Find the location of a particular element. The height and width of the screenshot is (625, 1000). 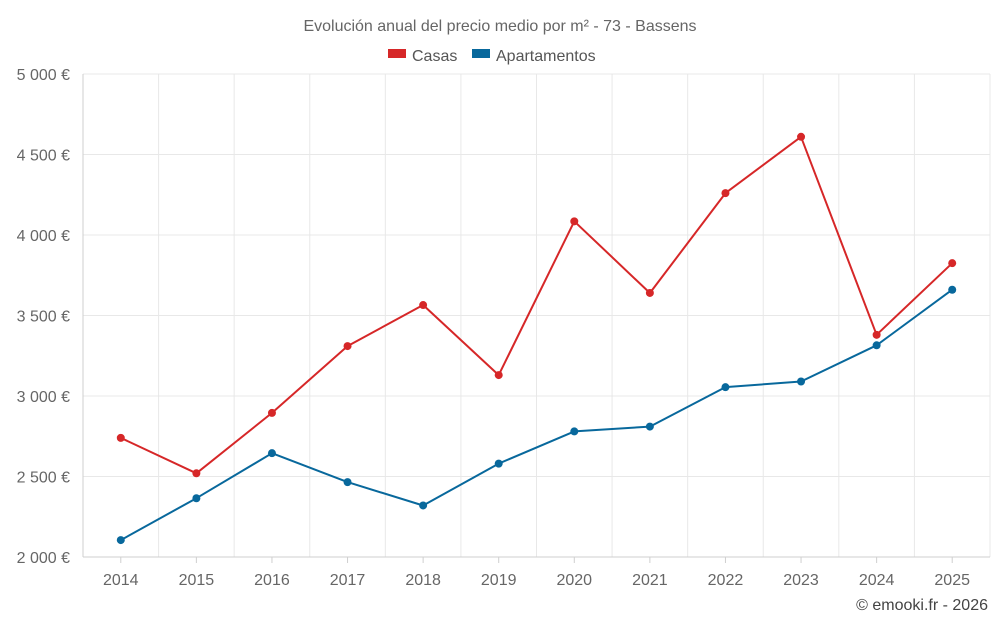

point-casas-2019 is located at coordinates (498, 375).